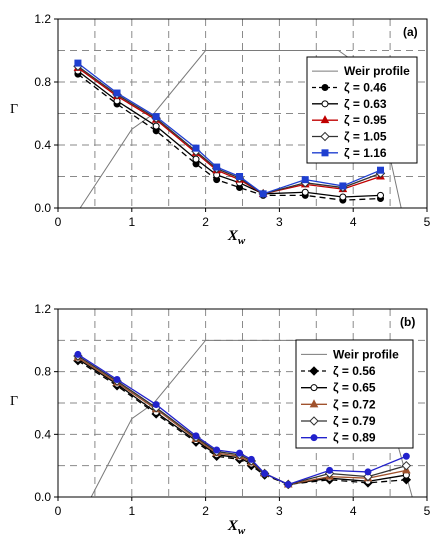 This screenshot has width=441, height=550. What do you see at coordinates (407, 322) in the screenshot?
I see `panel-label: (b)` at bounding box center [407, 322].